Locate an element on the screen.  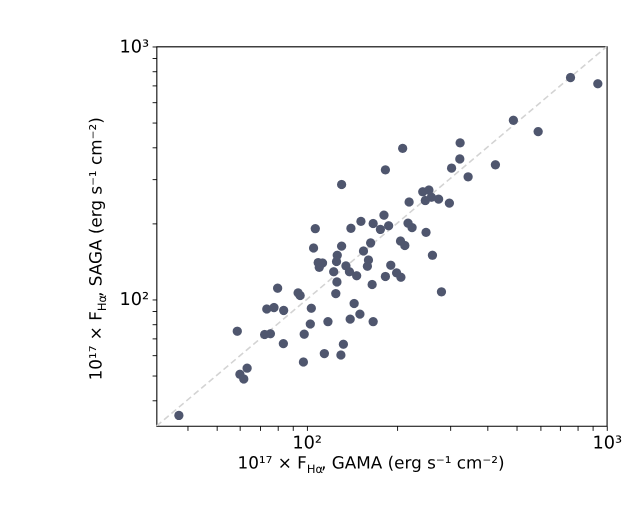
y-axis-title: 10¹⁷ × FHα, SAGA (erg s⁻¹ cm⁻²) is located at coordinates (98, 248).